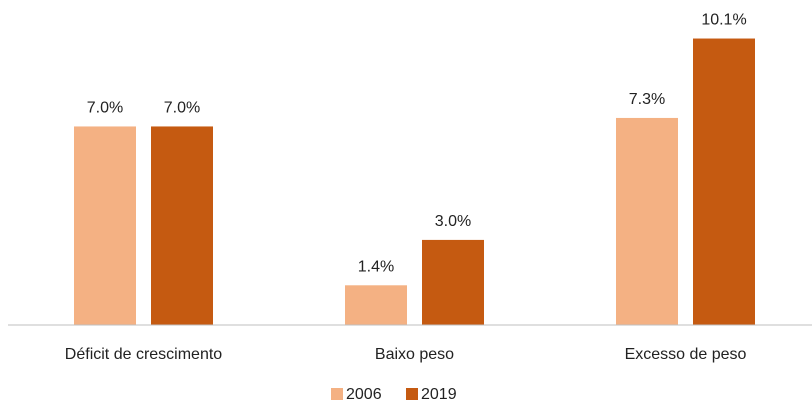  What do you see at coordinates (414, 354) in the screenshot?
I see `x-tick-label: Baixo peso` at bounding box center [414, 354].